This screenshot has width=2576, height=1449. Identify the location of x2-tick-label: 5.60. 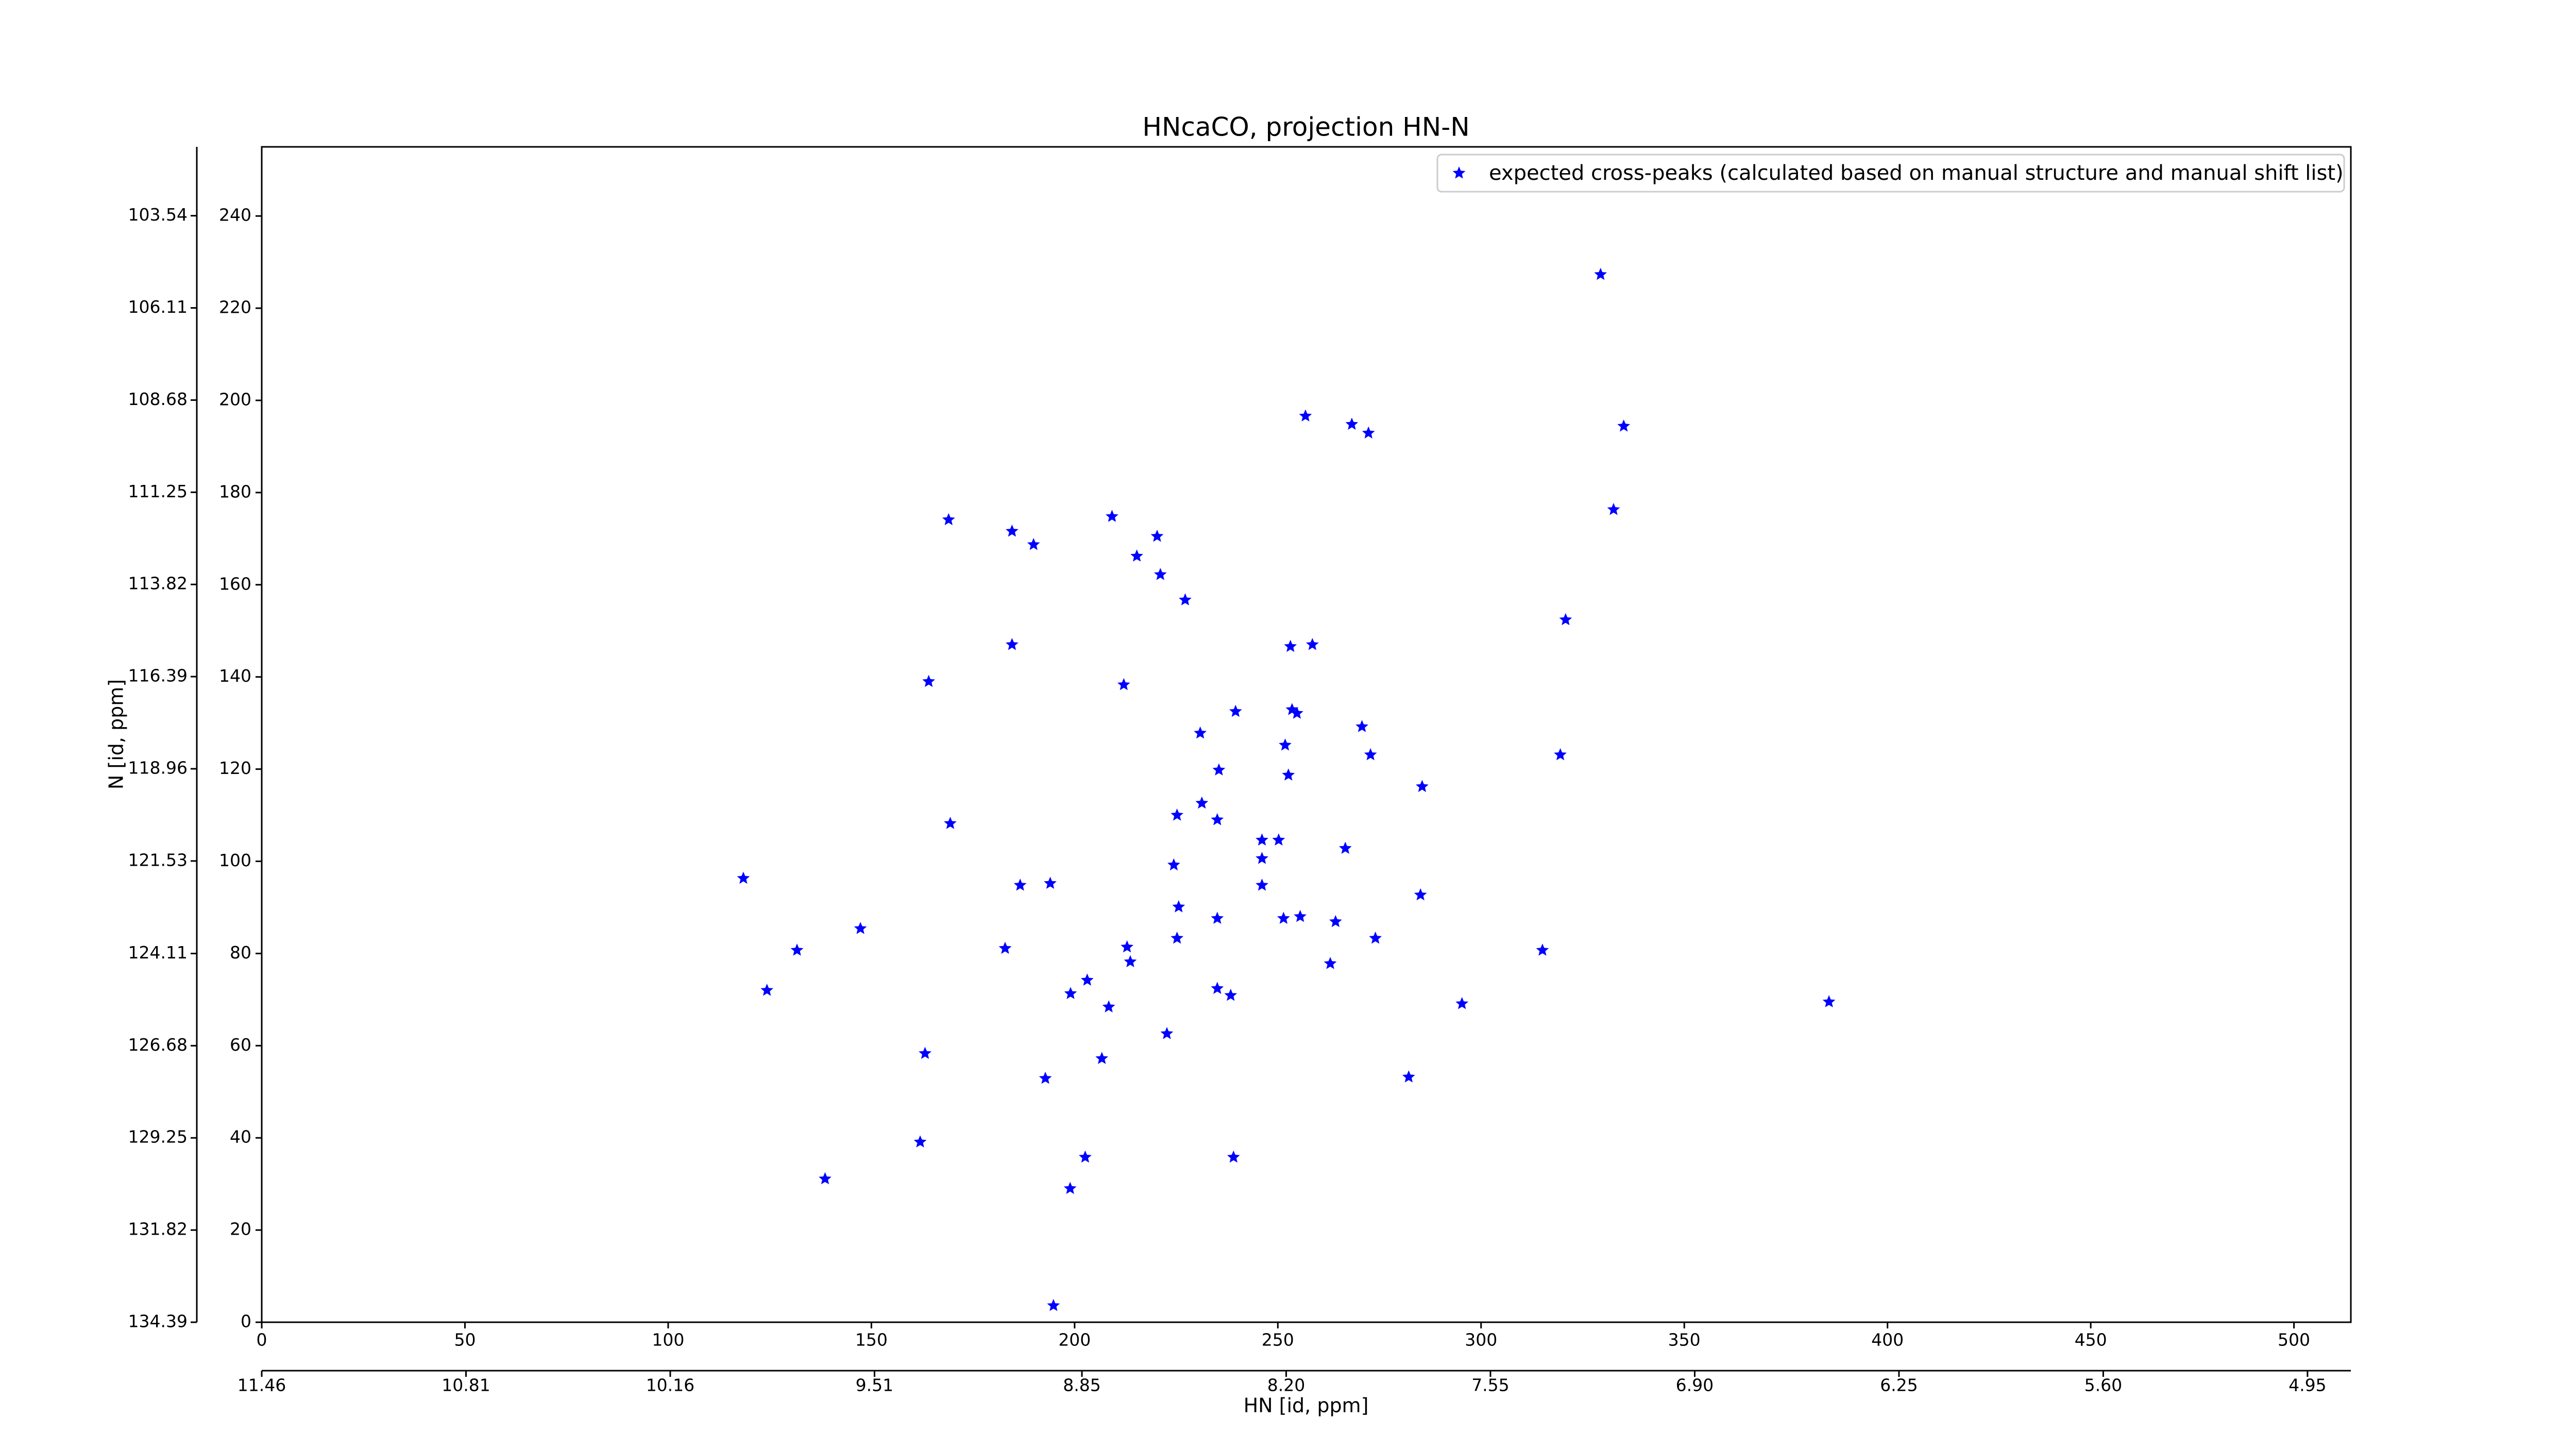
(2103, 1385).